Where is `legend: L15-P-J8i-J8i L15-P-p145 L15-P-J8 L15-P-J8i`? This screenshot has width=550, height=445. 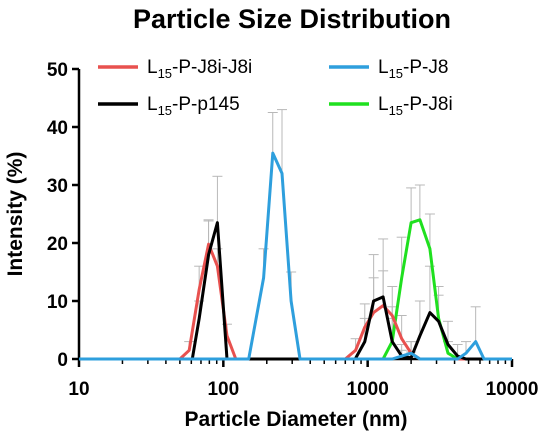
legend: L15-P-J8i-J8i L15-P-p145 L15-P-J8 L15-P-J8i is located at coordinates (275, 87).